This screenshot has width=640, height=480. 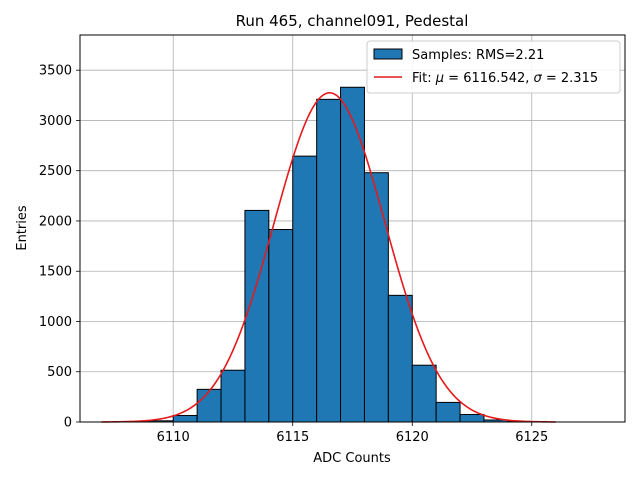 I want to click on x-axis-label: ADC Counts, so click(x=352, y=458).